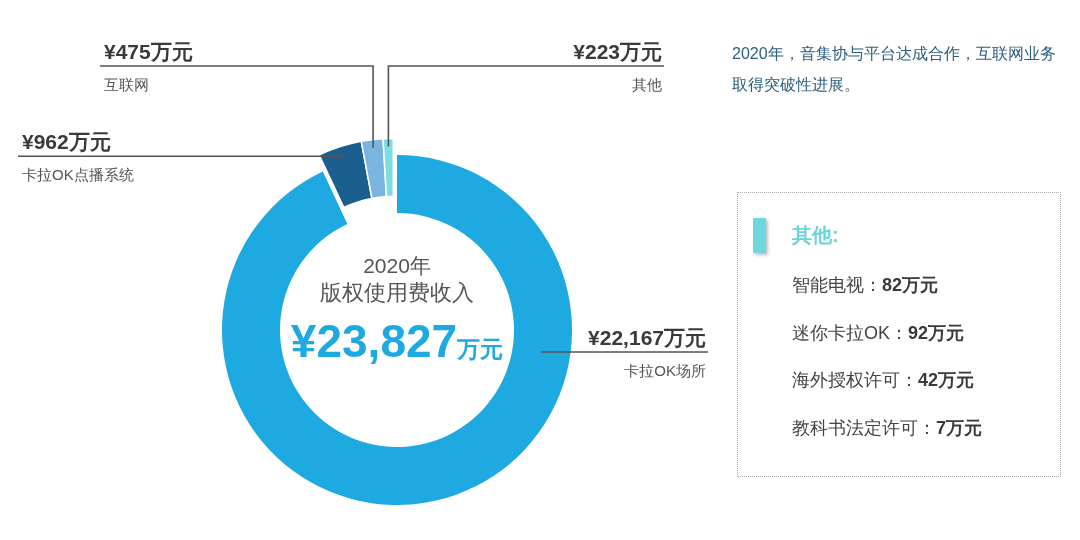  Describe the element at coordinates (647, 84) in the screenshot. I see `slice-label: 其他` at that location.